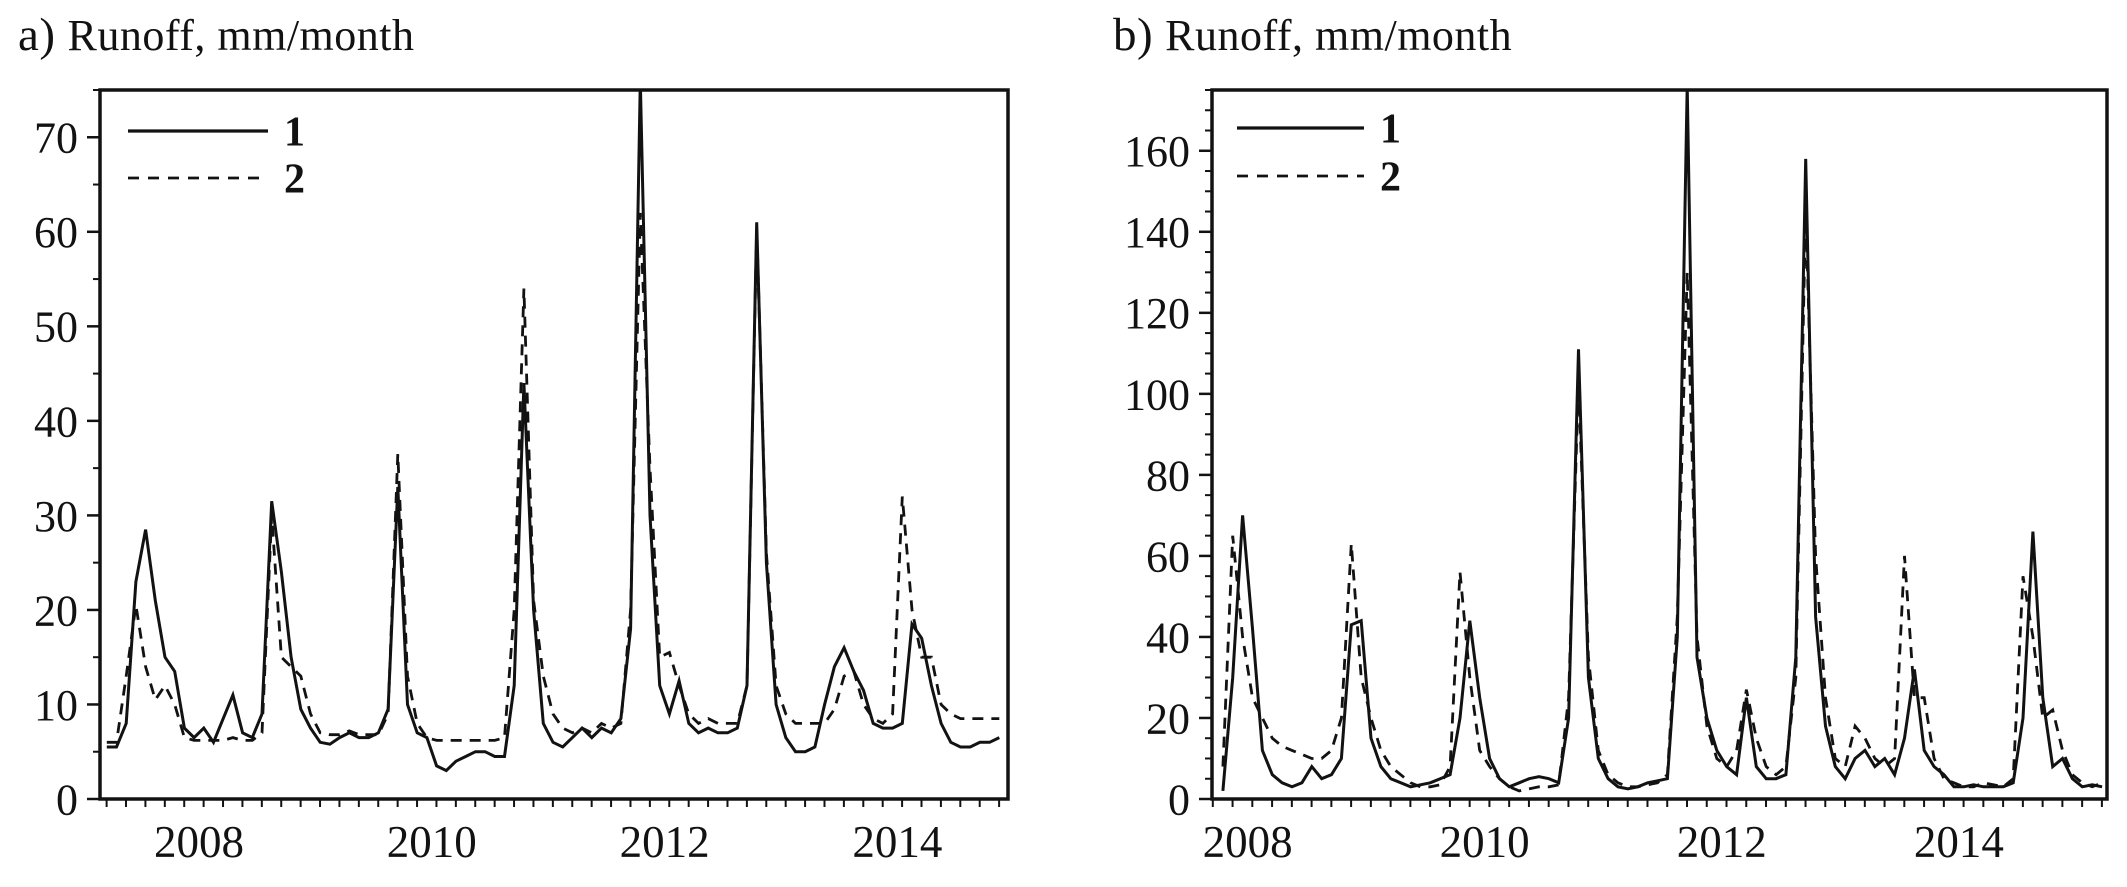 The image size is (2127, 887). What do you see at coordinates (1157, 232) in the screenshot?
I see `y-tick-label: 140` at bounding box center [1157, 232].